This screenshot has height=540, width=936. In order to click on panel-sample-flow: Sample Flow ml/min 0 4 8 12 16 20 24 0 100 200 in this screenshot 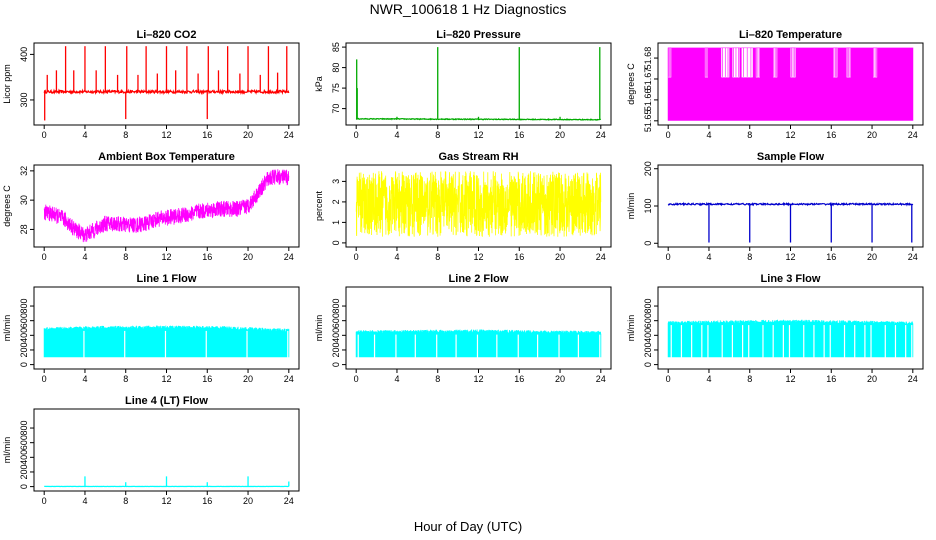, I will do `click(775, 206)`.